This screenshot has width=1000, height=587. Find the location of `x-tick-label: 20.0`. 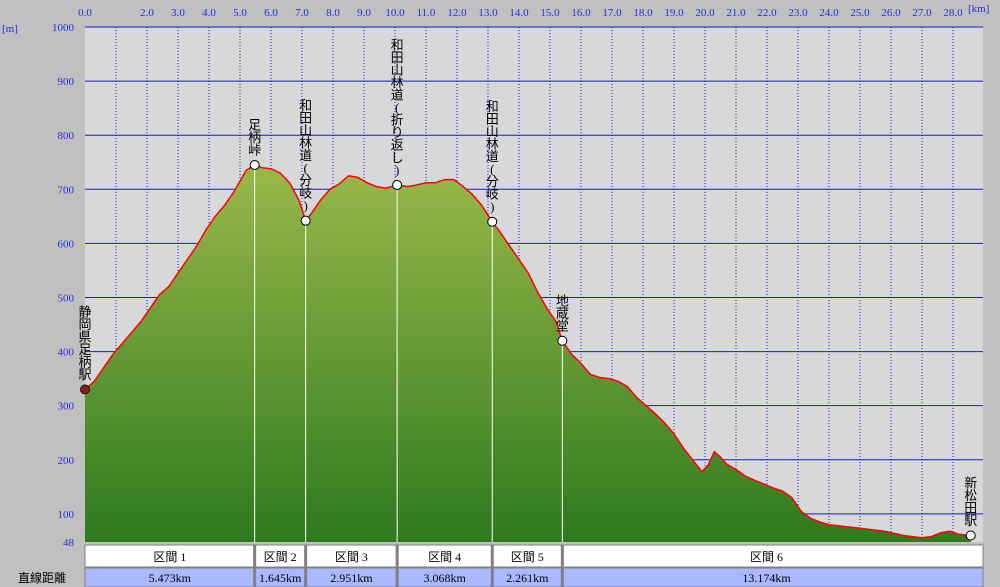

x-tick-label: 20.0 is located at coordinates (705, 13).